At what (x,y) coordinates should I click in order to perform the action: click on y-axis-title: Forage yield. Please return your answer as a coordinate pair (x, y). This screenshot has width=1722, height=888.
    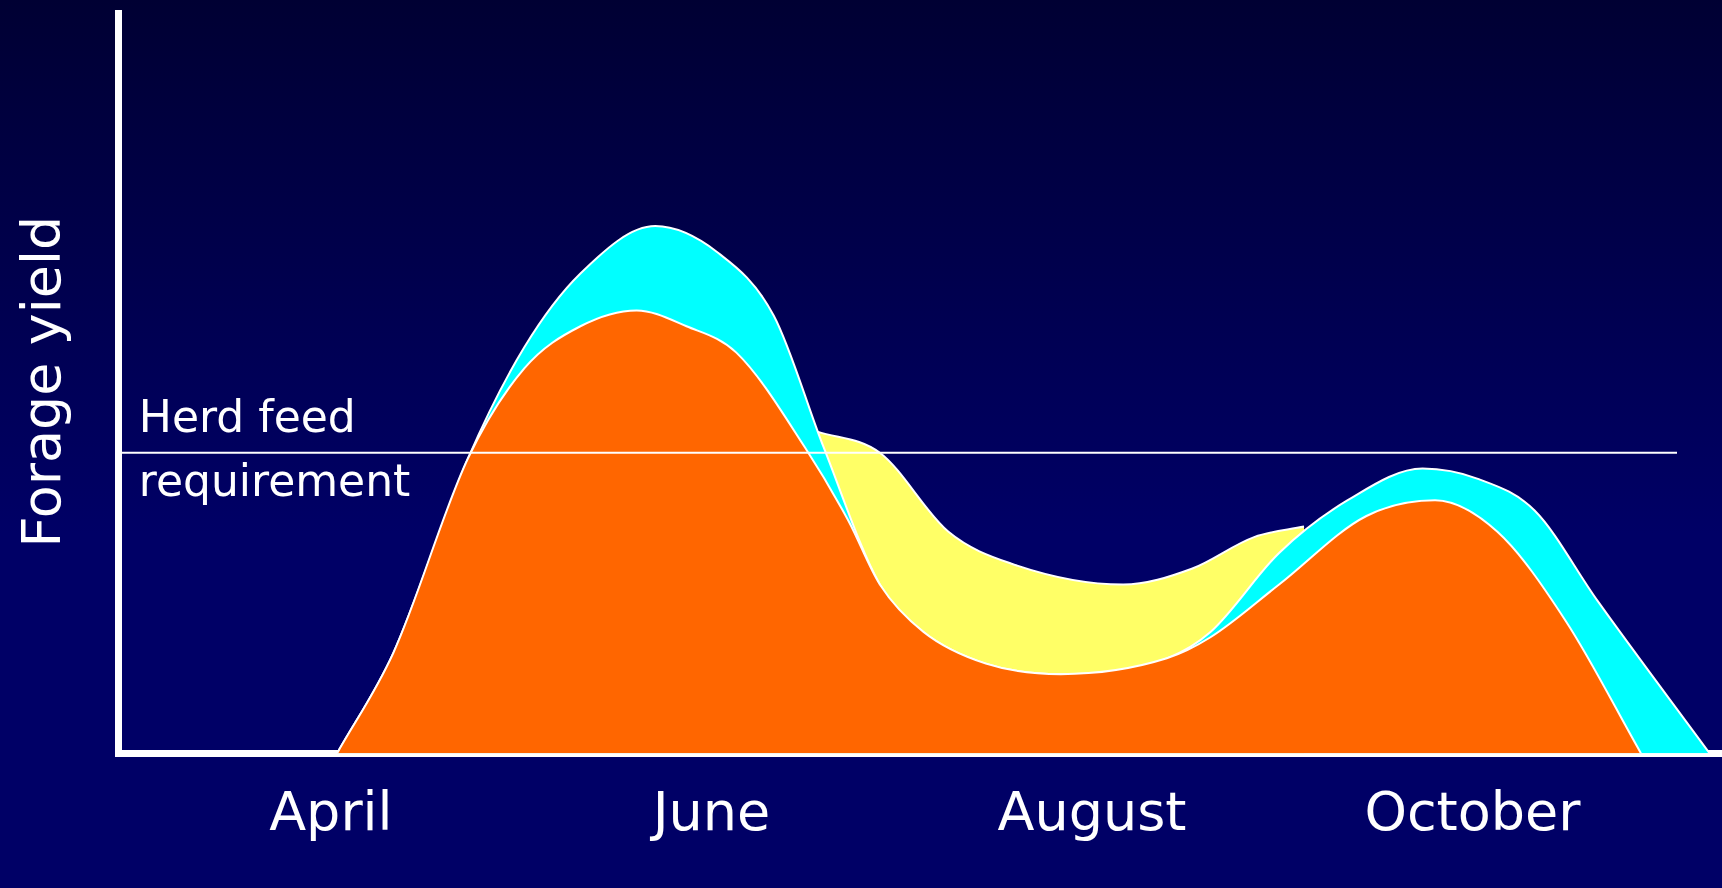
    Looking at the image, I should click on (42, 381).